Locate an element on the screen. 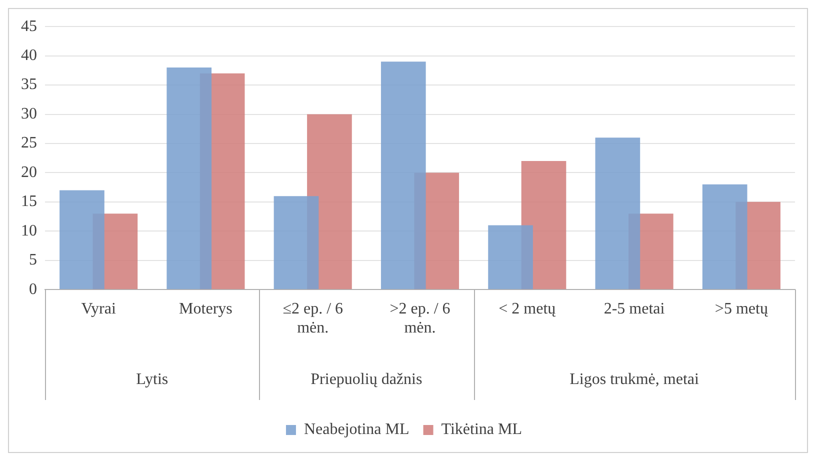 This screenshot has height=461, width=817. text: Lytis is located at coordinates (152, 379).